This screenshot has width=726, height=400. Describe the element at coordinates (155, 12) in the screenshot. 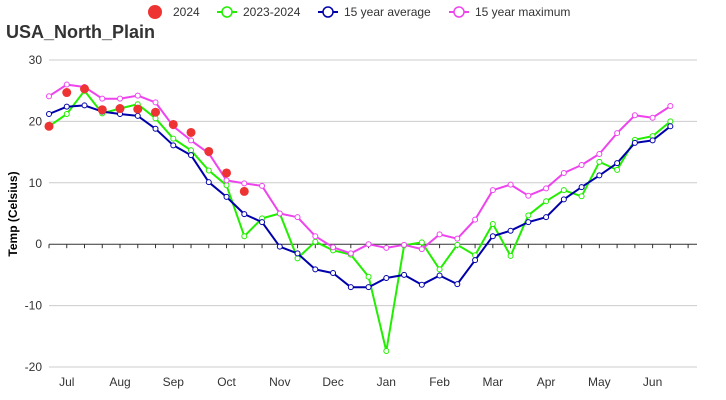

I see `legend-marker-2024` at that location.